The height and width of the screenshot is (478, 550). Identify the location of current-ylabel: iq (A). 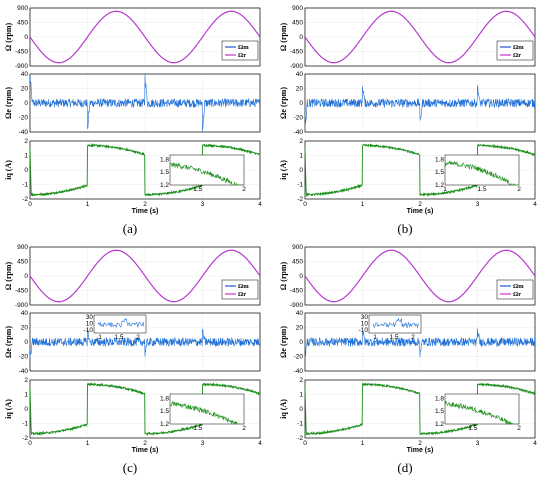
(8, 409).